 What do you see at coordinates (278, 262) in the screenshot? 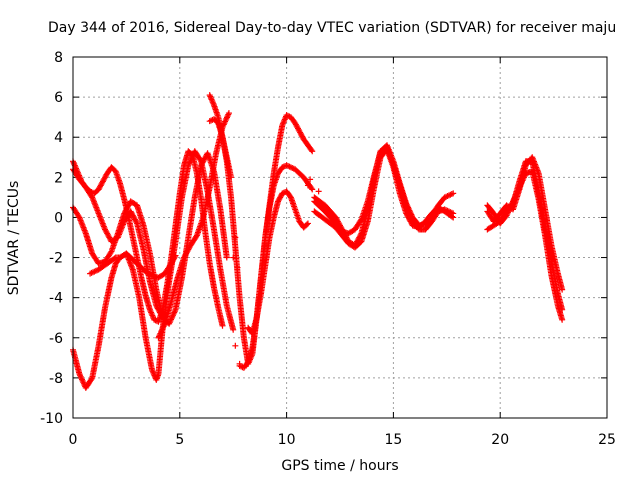
I see `series-track-j` at bounding box center [278, 262].